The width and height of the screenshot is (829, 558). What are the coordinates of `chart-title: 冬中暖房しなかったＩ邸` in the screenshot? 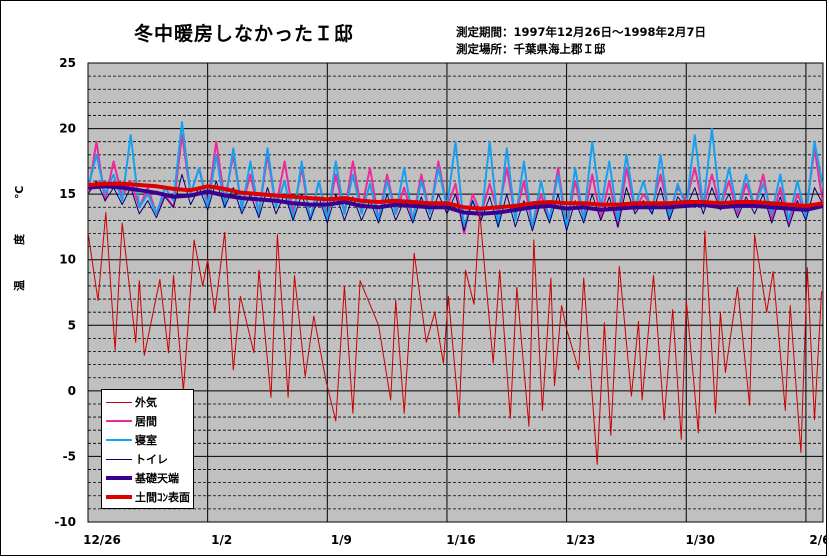 It's located at (244, 34).